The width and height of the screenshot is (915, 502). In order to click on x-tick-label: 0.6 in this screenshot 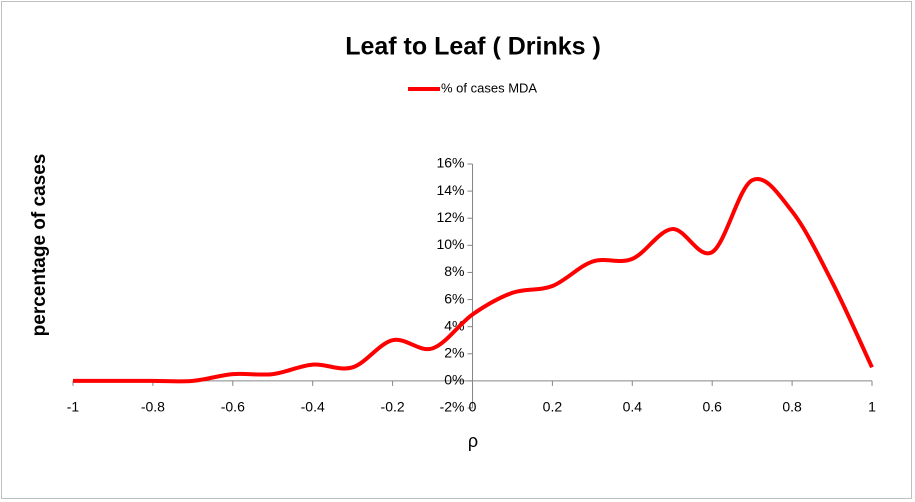, I will do `click(712, 407)`.